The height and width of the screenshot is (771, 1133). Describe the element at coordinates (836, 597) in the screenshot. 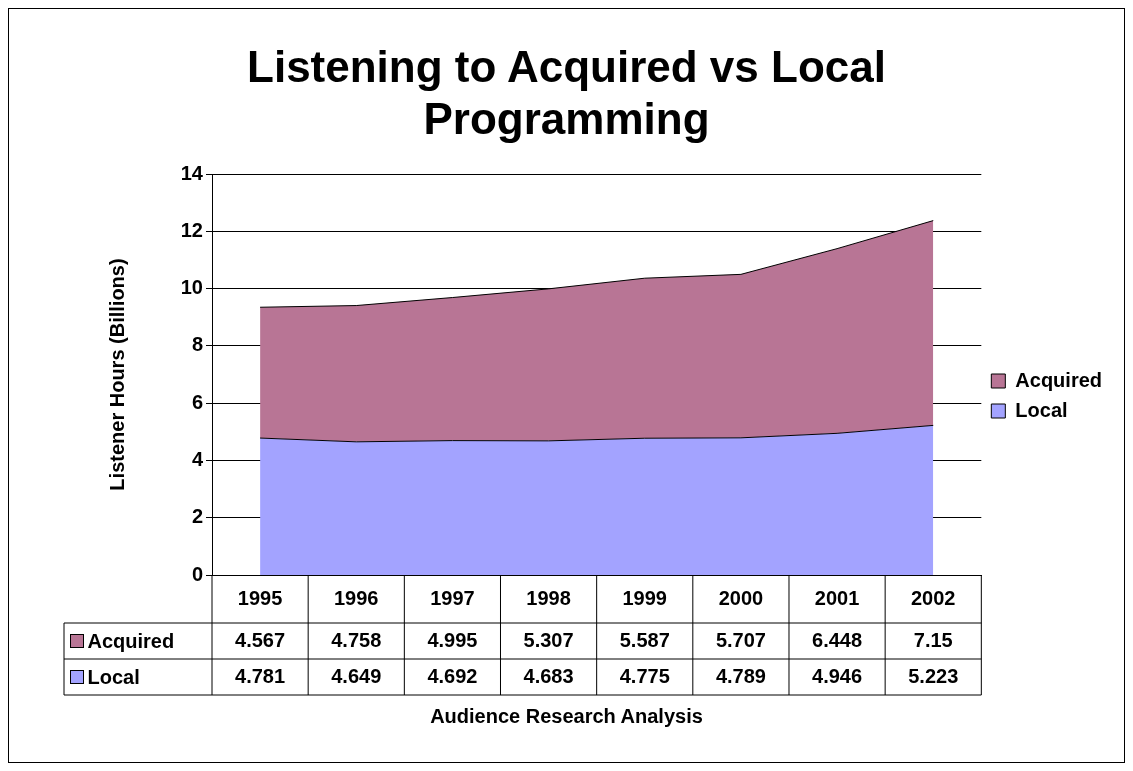

I see `x-tick-label: 2001` at that location.